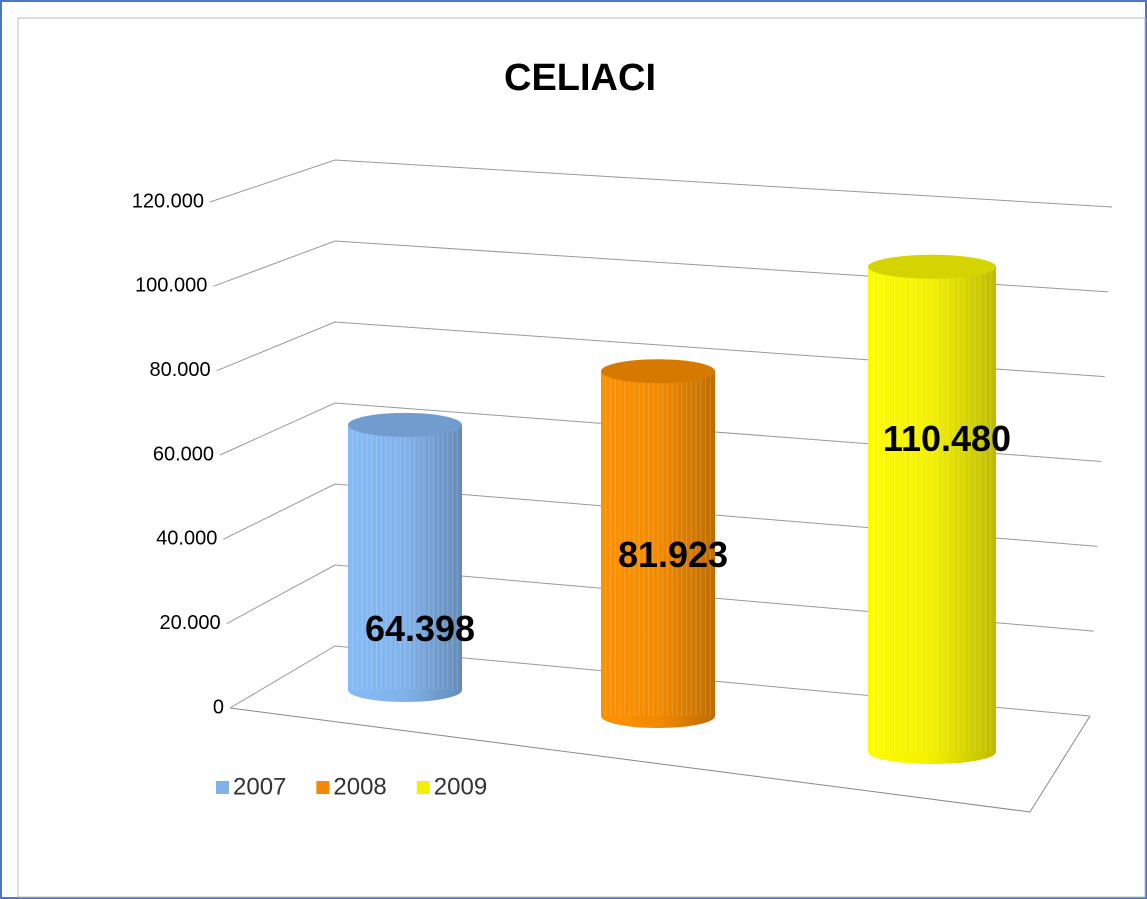 Image resolution: width=1147 pixels, height=899 pixels. I want to click on y-tick-label: 0, so click(218, 707).